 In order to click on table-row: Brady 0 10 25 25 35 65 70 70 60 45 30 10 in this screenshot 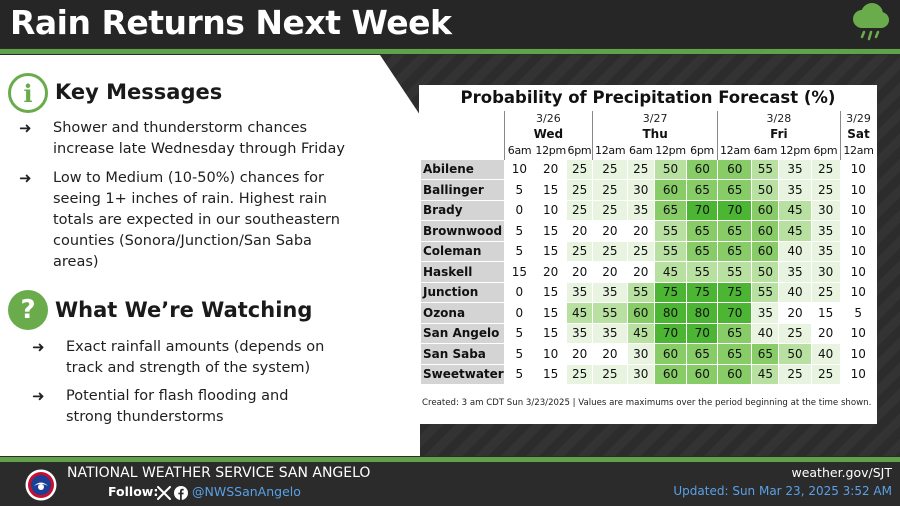, I will do `click(648, 210)`.